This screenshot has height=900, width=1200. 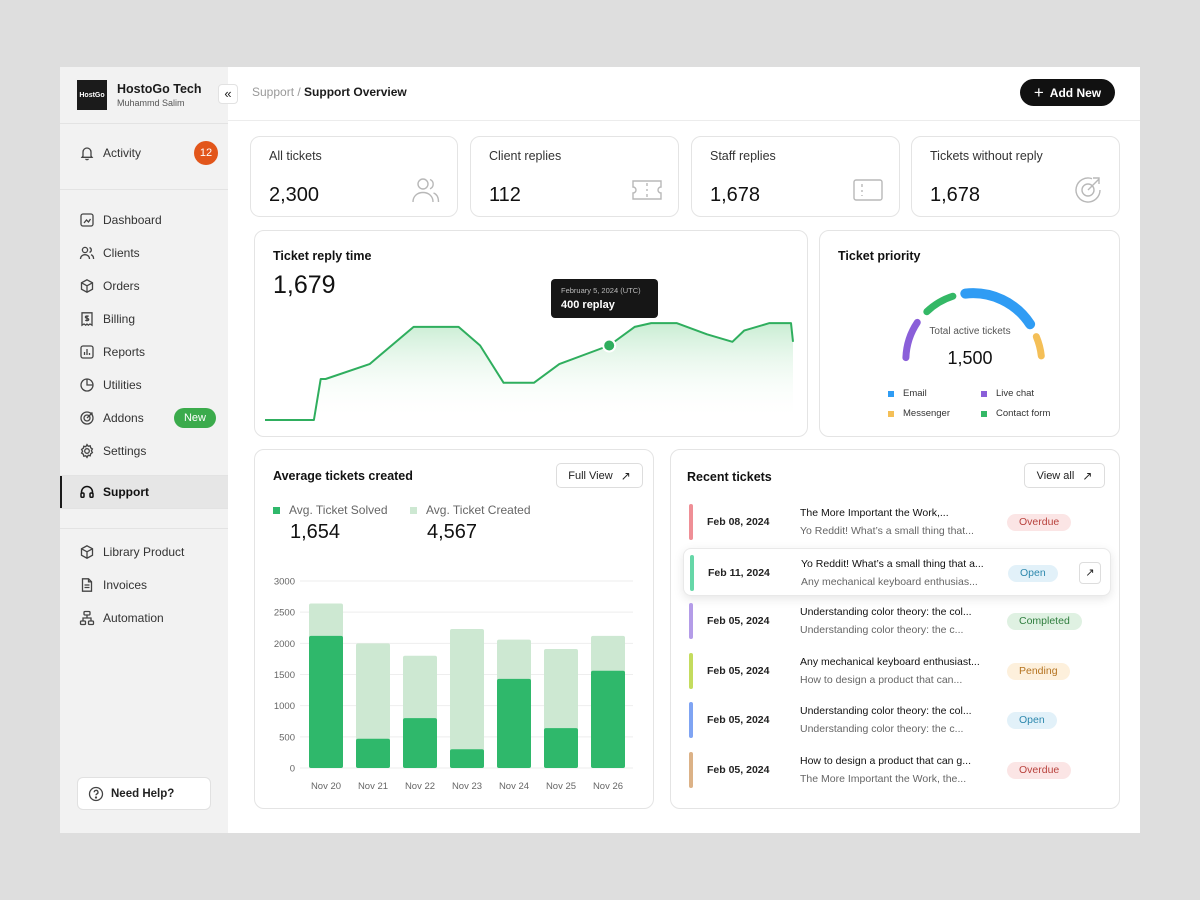 I want to click on gear-icon, so click(x=87, y=451).